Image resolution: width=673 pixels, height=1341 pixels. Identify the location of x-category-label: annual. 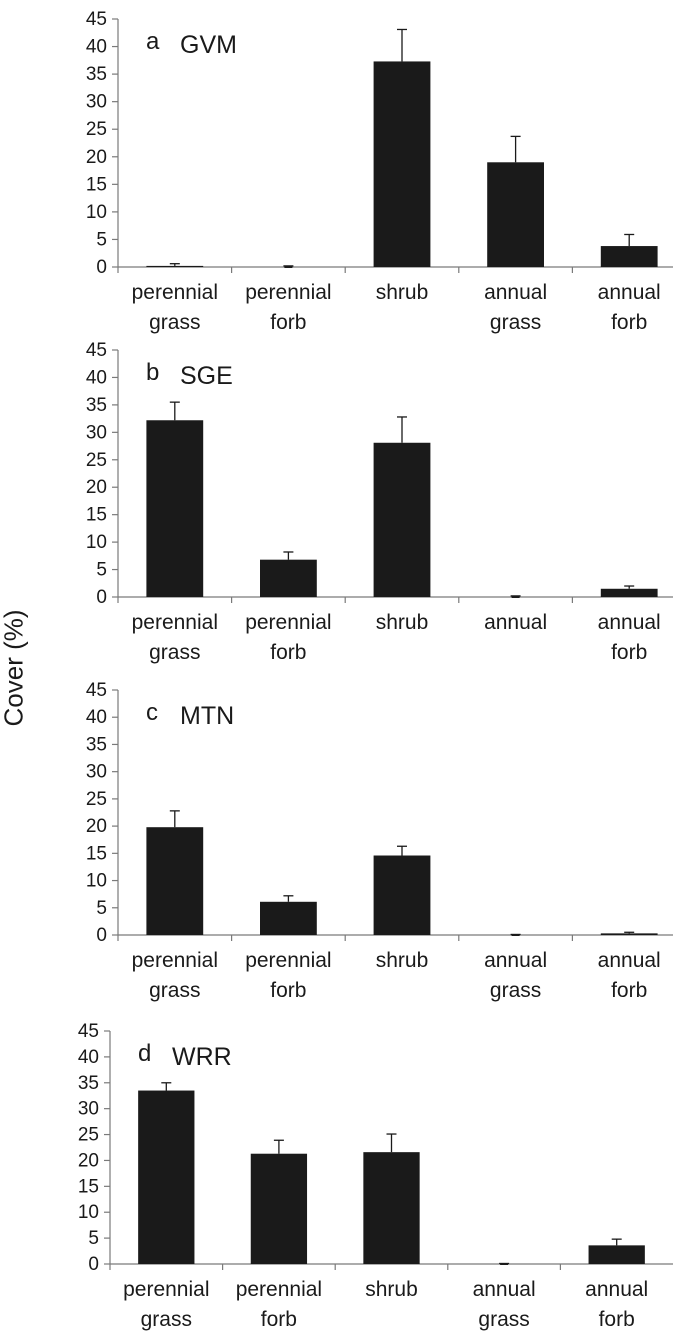
(515, 622).